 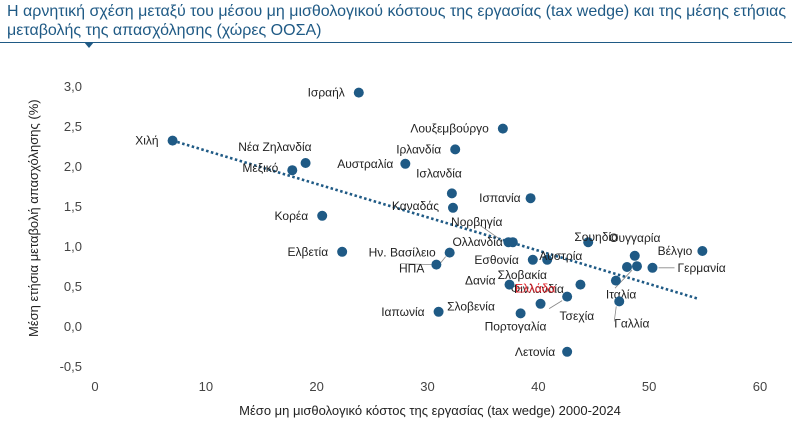 What do you see at coordinates (535, 289) in the screenshot?
I see `data-point-label: Ελλάδα` at bounding box center [535, 289].